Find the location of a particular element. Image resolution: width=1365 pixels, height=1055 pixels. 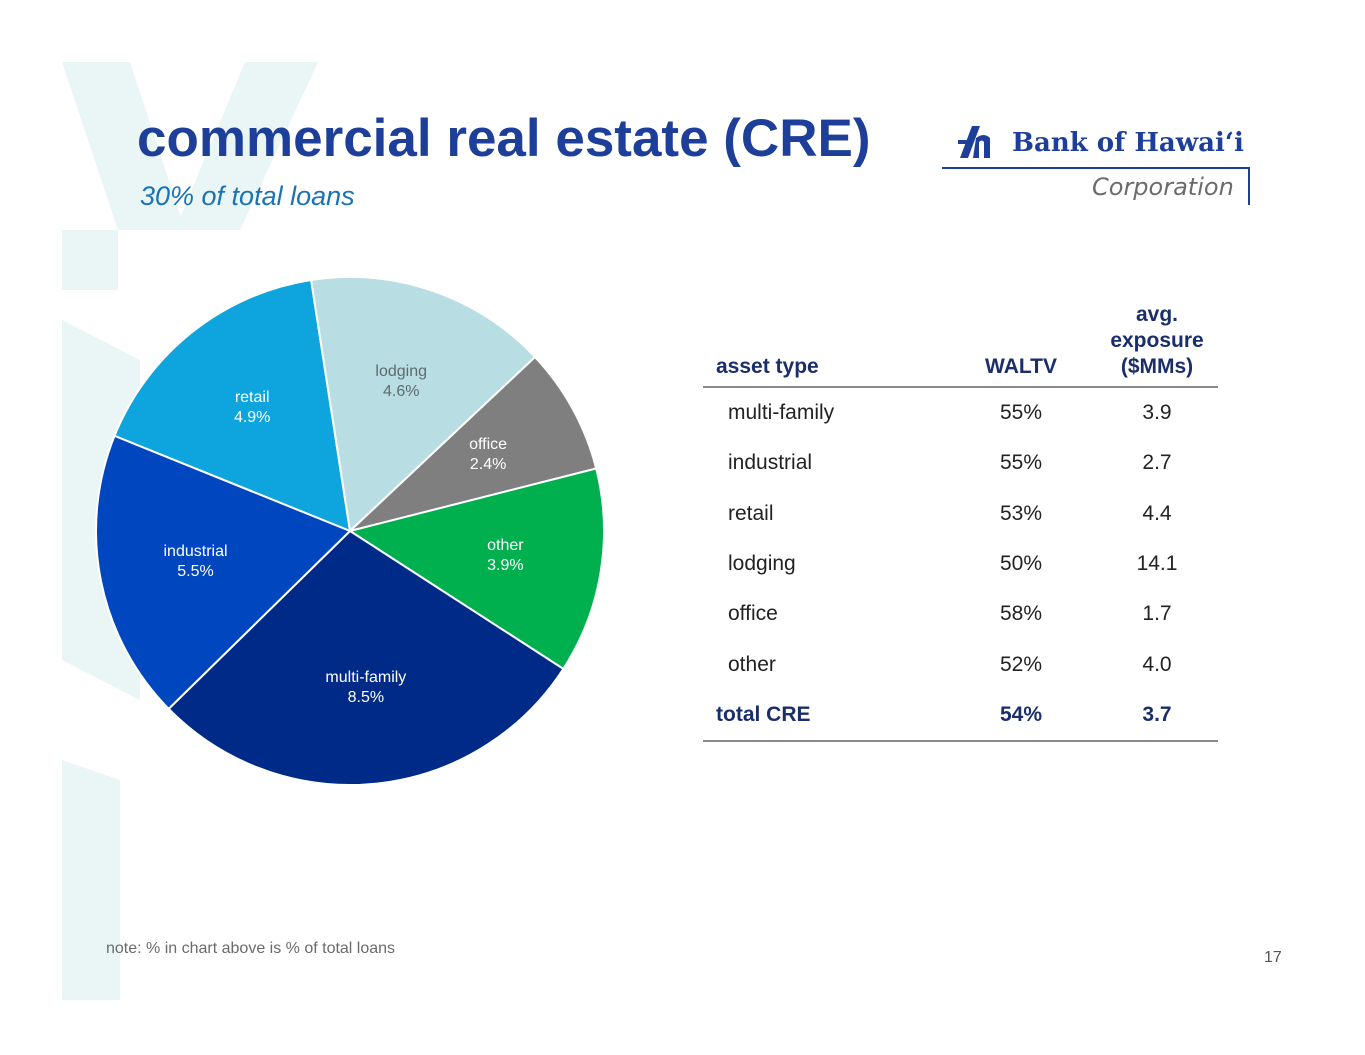

header-avg-exposure: avg. exposure ($MMs) is located at coordinates (1157, 345).